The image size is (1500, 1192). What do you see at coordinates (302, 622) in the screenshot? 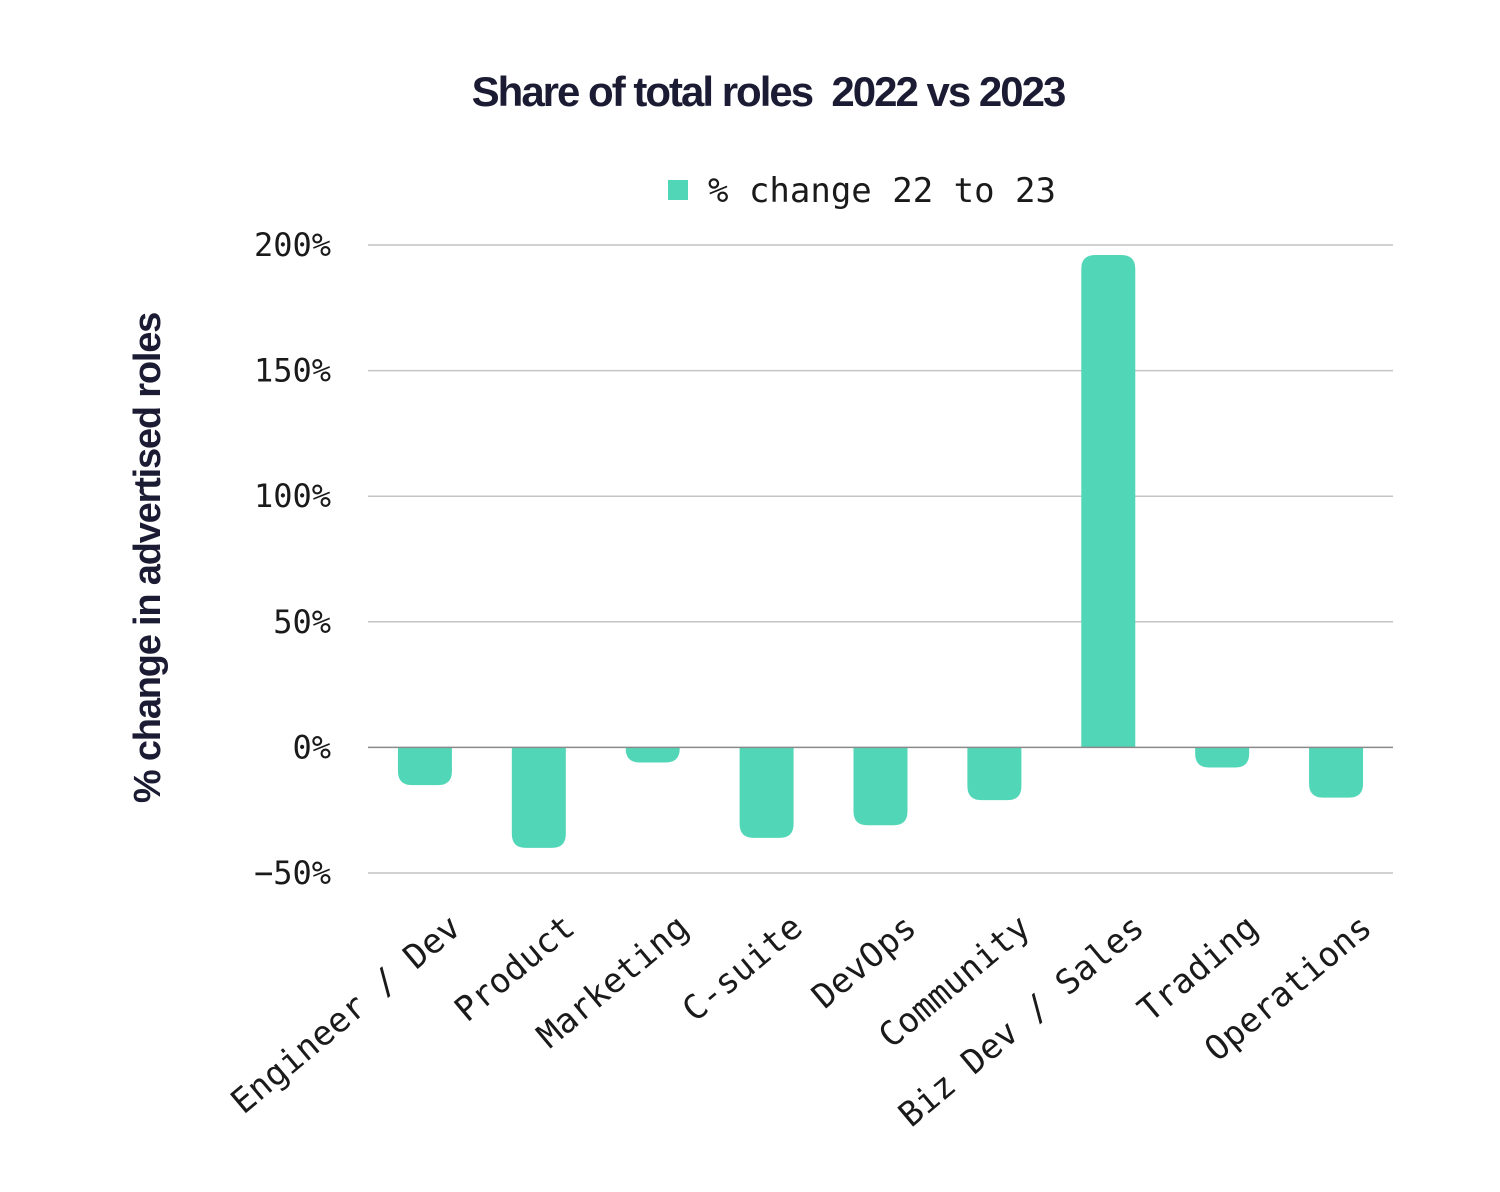
I see `y-tick-label: 50%` at bounding box center [302, 622].